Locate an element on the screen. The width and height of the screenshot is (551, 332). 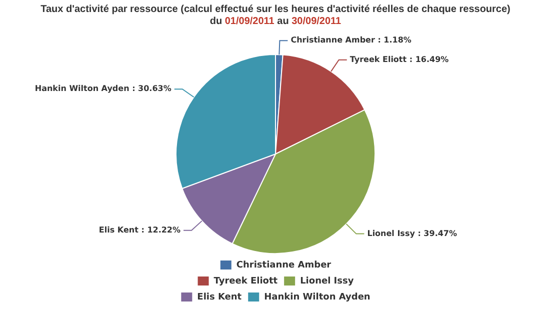
legend-label: Lionel Issy is located at coordinates (327, 281).